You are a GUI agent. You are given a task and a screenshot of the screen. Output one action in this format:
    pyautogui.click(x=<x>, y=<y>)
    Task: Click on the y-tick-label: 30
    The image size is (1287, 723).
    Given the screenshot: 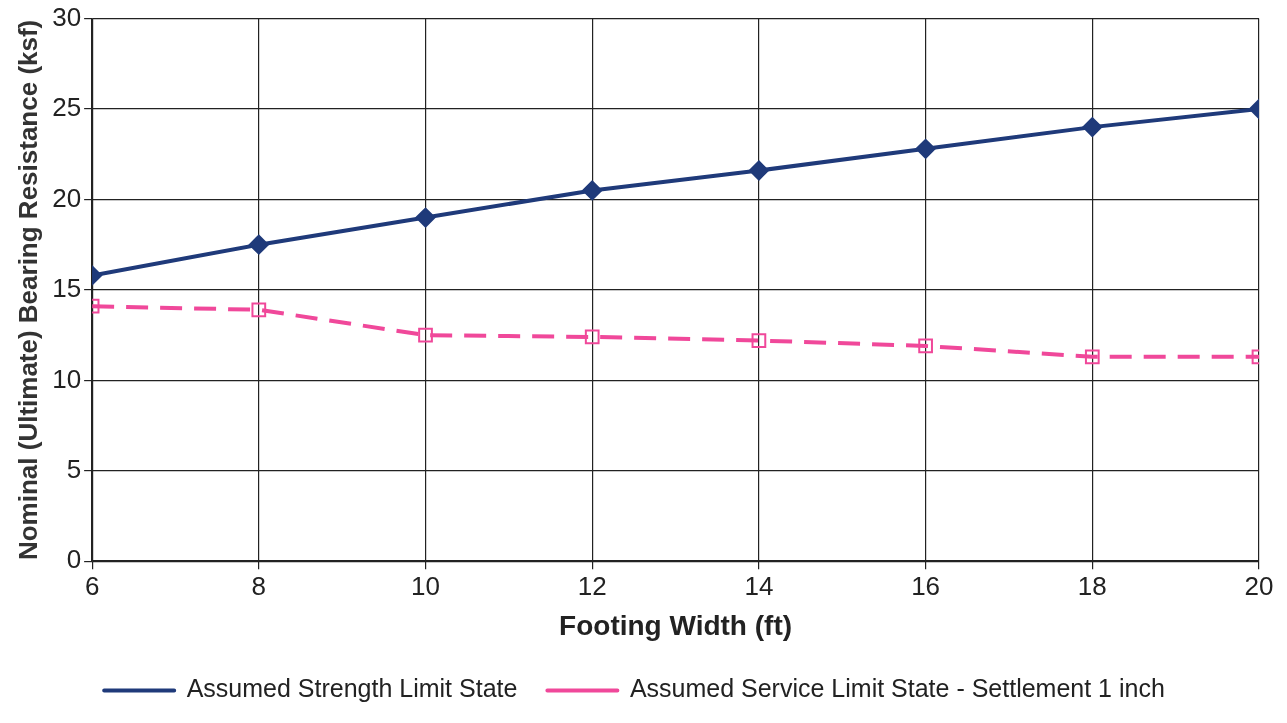 What is the action you would take?
    pyautogui.click(x=67, y=16)
    